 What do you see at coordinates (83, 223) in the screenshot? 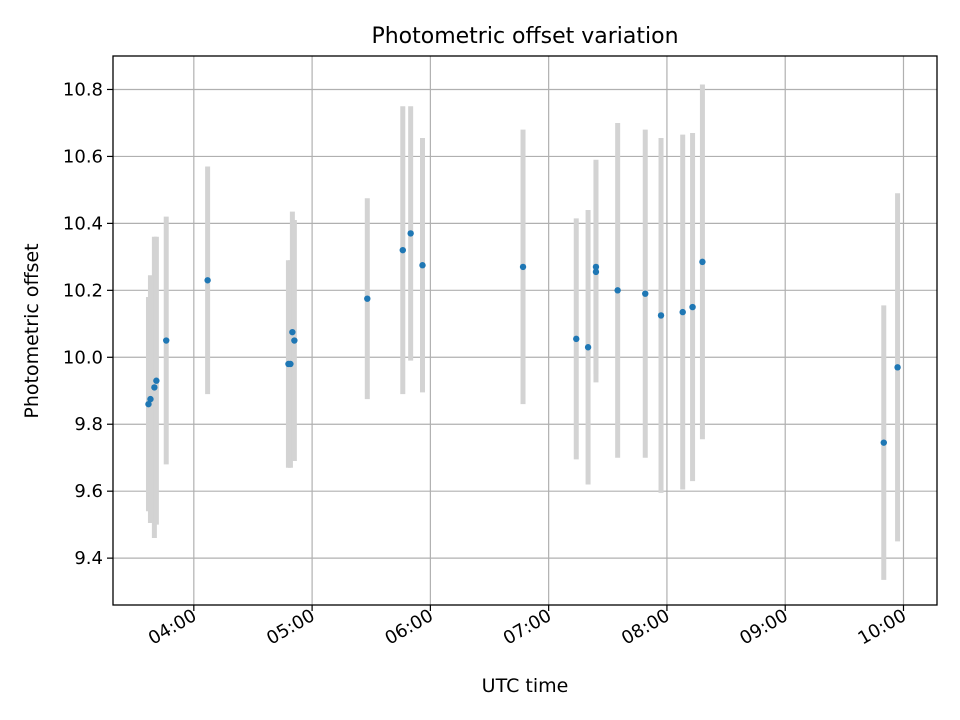
I see `y-tick-label: 10.4` at bounding box center [83, 223].